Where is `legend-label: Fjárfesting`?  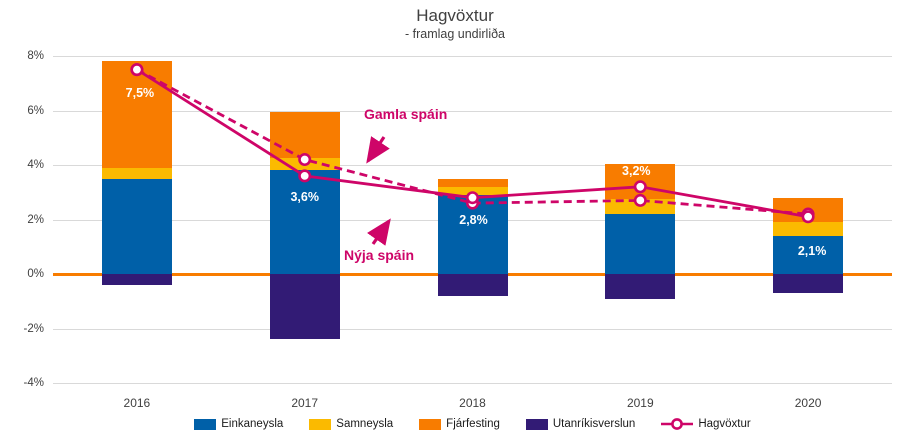
legend-label: Fjárfesting is located at coordinates (473, 424).